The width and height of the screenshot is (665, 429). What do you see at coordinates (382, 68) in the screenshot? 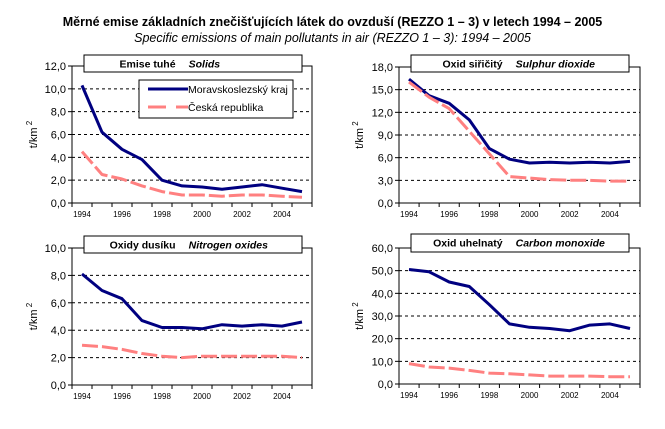
I see `y-tick-label: 18,0` at bounding box center [382, 68].